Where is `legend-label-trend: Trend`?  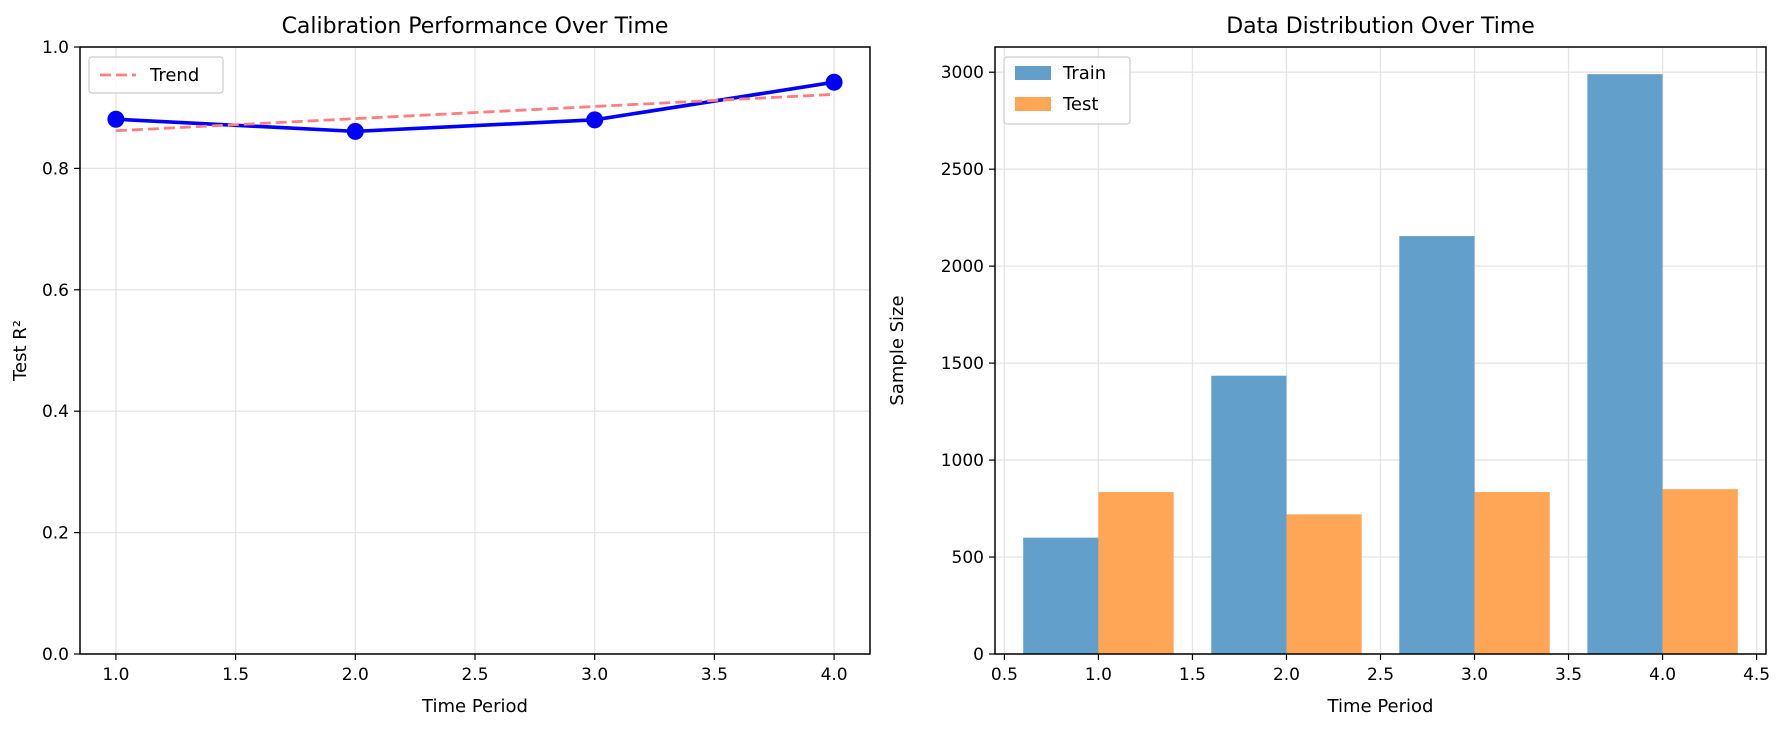 legend-label-trend: Trend is located at coordinates (174, 75).